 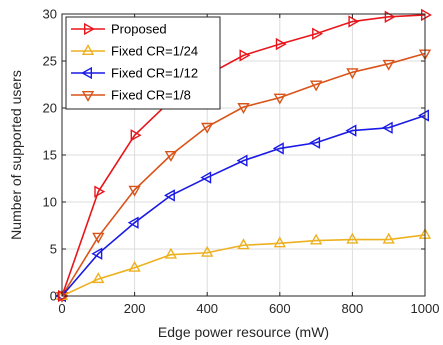 What do you see at coordinates (50, 14) in the screenshot?
I see `y-tick-label: 30` at bounding box center [50, 14].